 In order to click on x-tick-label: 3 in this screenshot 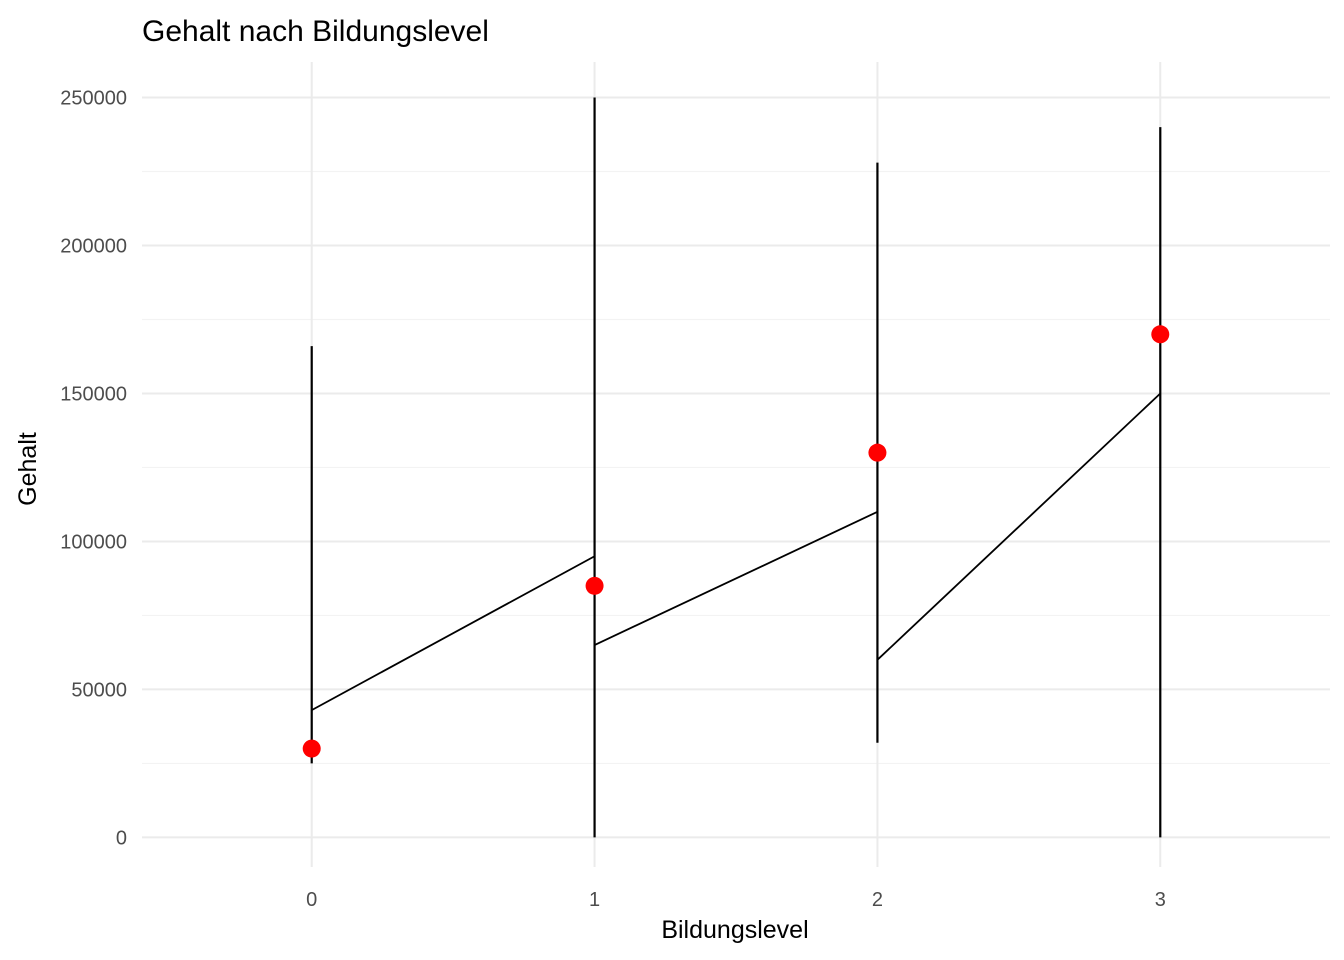, I will do `click(1160, 900)`.